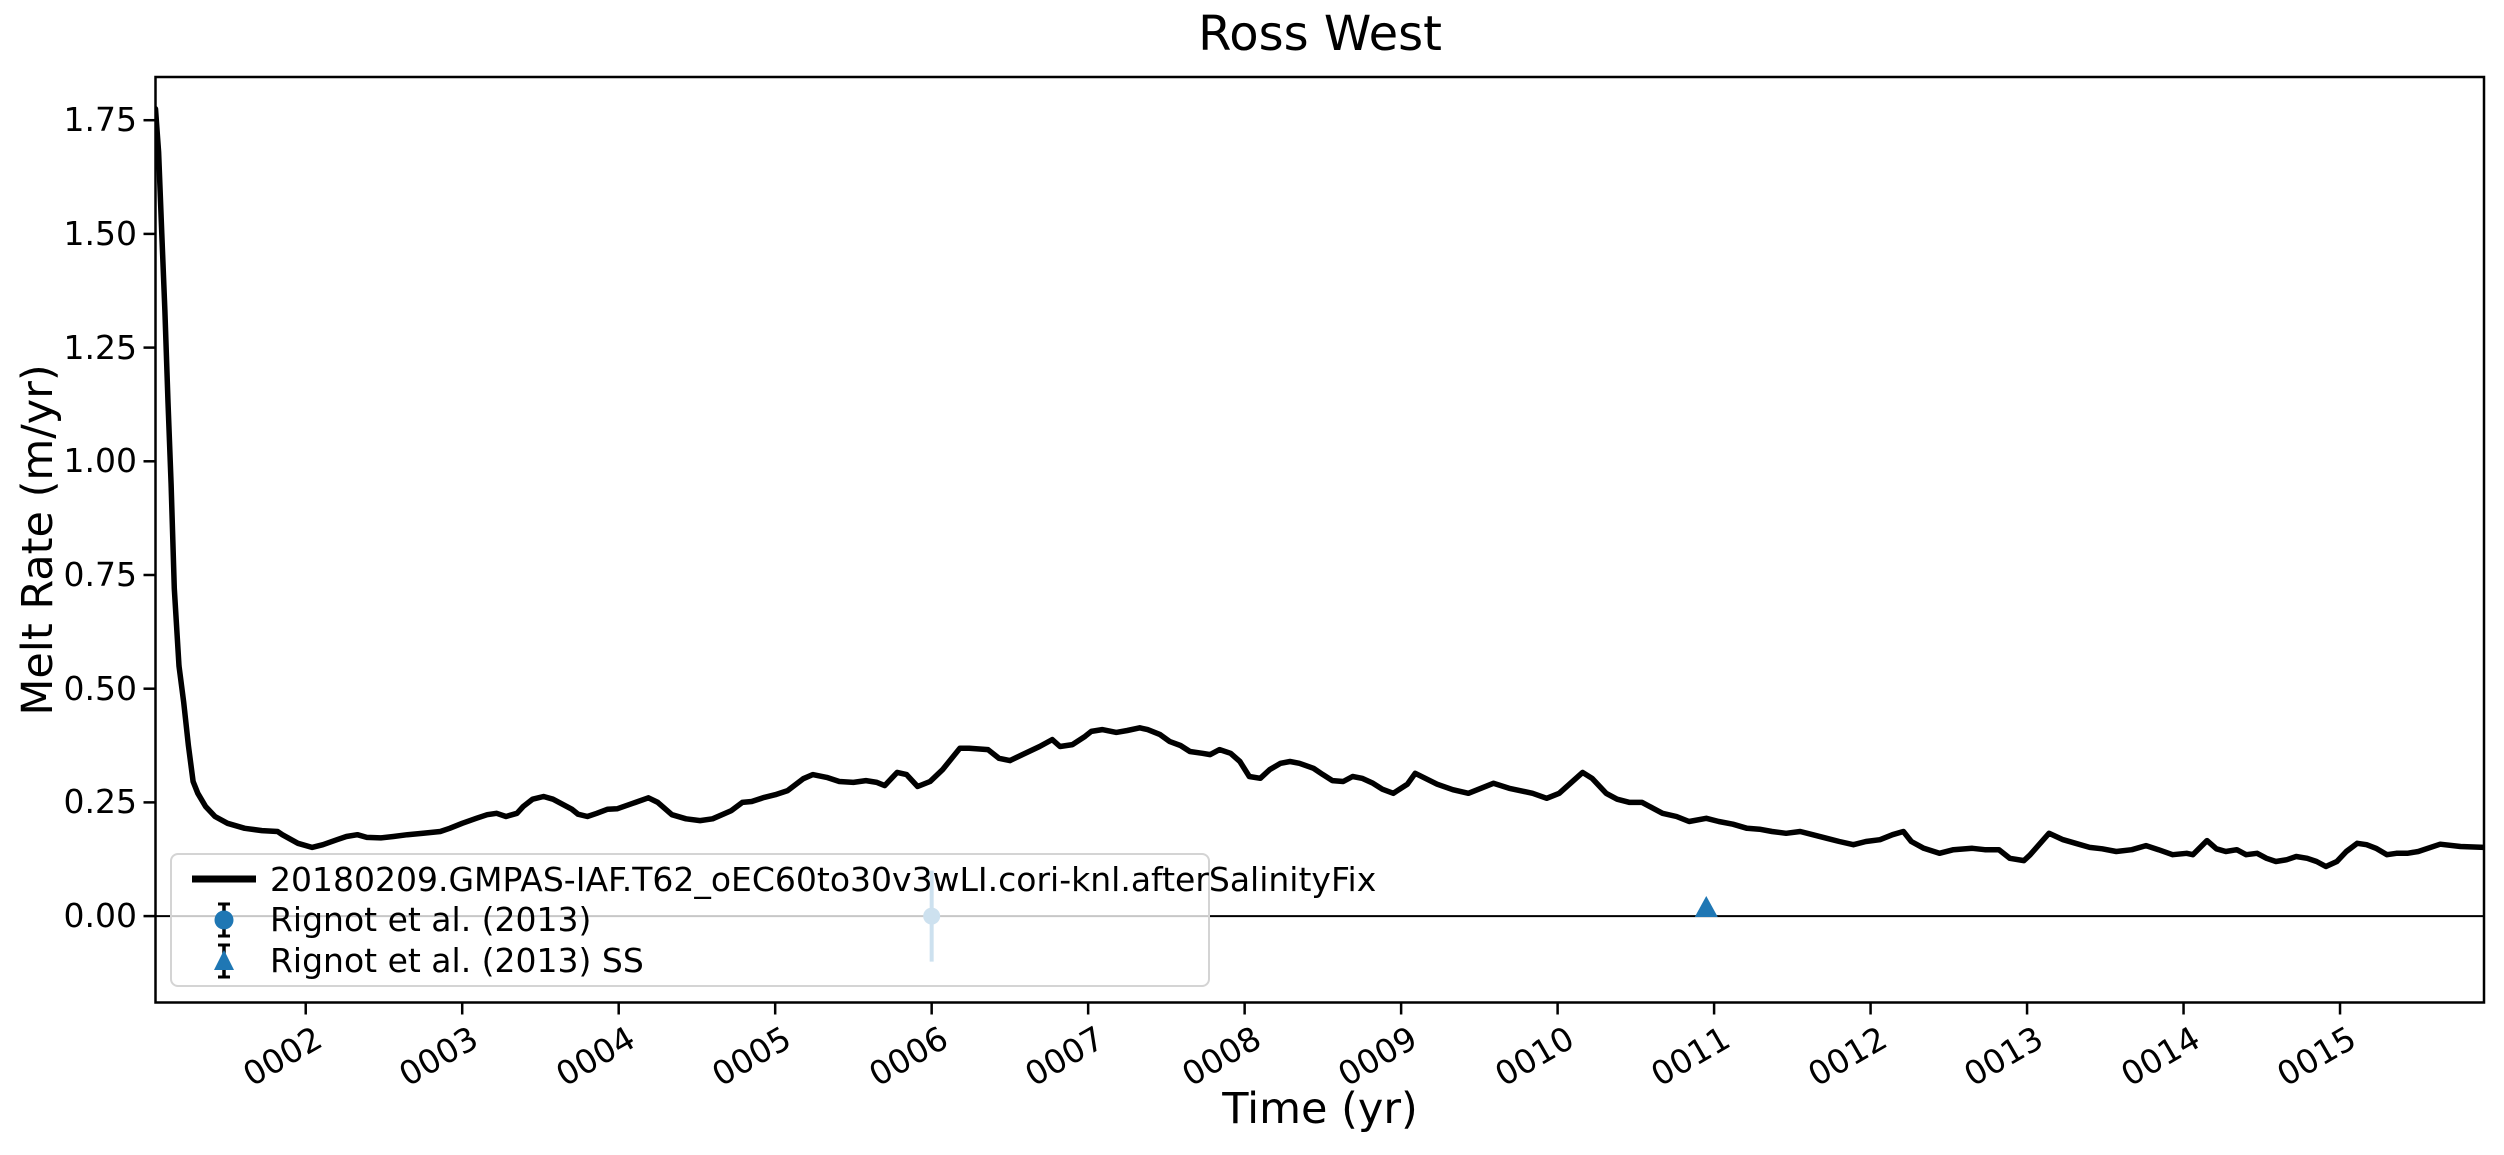  What do you see at coordinates (1706, 906) in the screenshot?
I see `rignot-ss-triangle-marker` at bounding box center [1706, 906].